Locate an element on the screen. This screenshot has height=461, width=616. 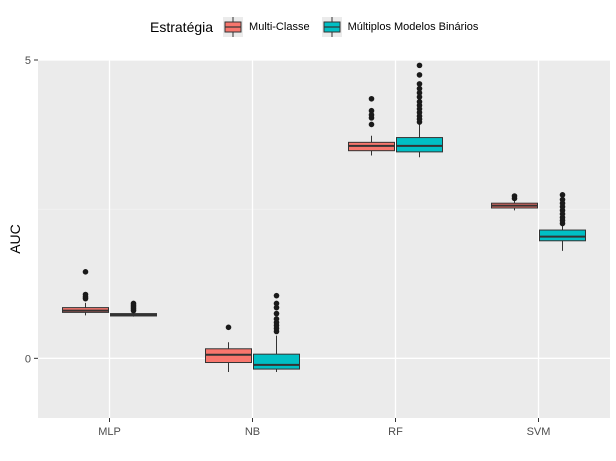
legend-item-multiplos-modelos: Múltiplos Modelos Binários is located at coordinates (400, 27).